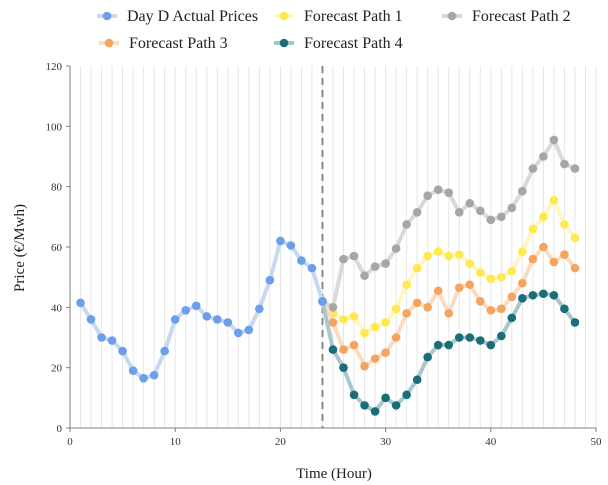 This screenshot has width=608, height=485. Describe the element at coordinates (491, 442) in the screenshot. I see `x-tick-label: 40` at that location.